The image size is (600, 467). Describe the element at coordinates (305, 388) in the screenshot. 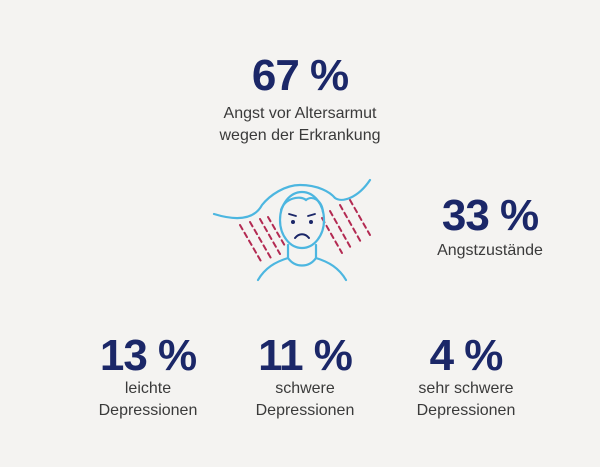

I see `stat-label: schwere` at that location.